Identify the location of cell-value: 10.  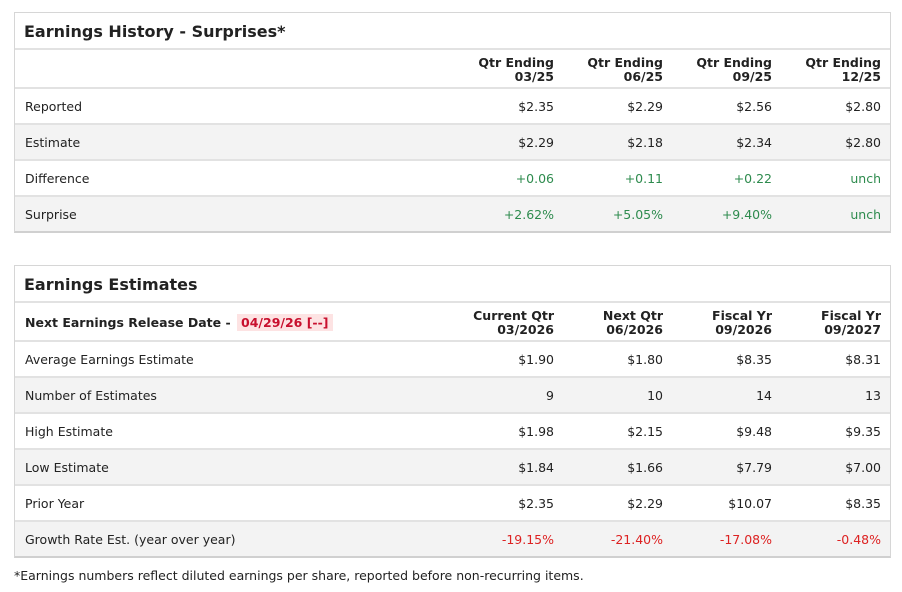
(617, 395).